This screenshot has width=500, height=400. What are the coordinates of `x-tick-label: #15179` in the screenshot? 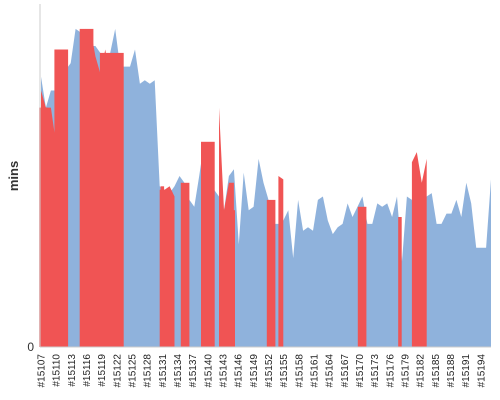 It's located at (406, 371).